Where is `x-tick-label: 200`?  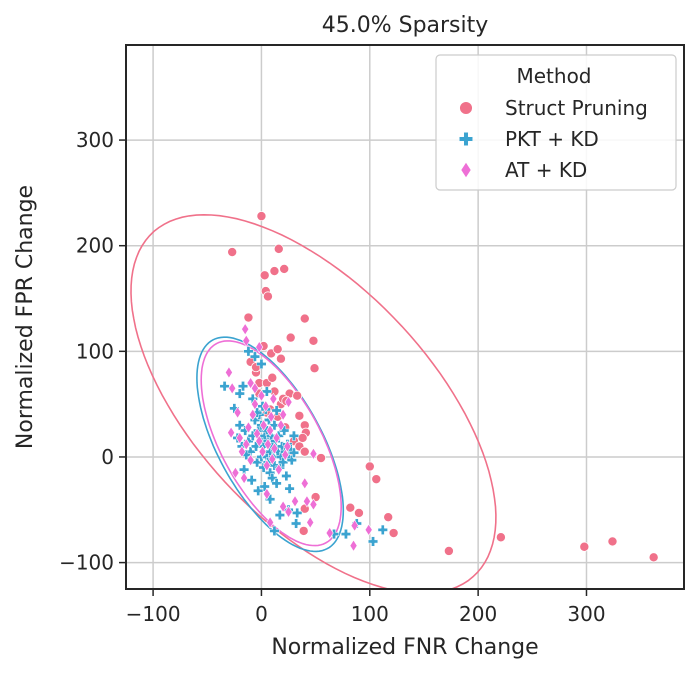 x-tick-label: 200 is located at coordinates (478, 614).